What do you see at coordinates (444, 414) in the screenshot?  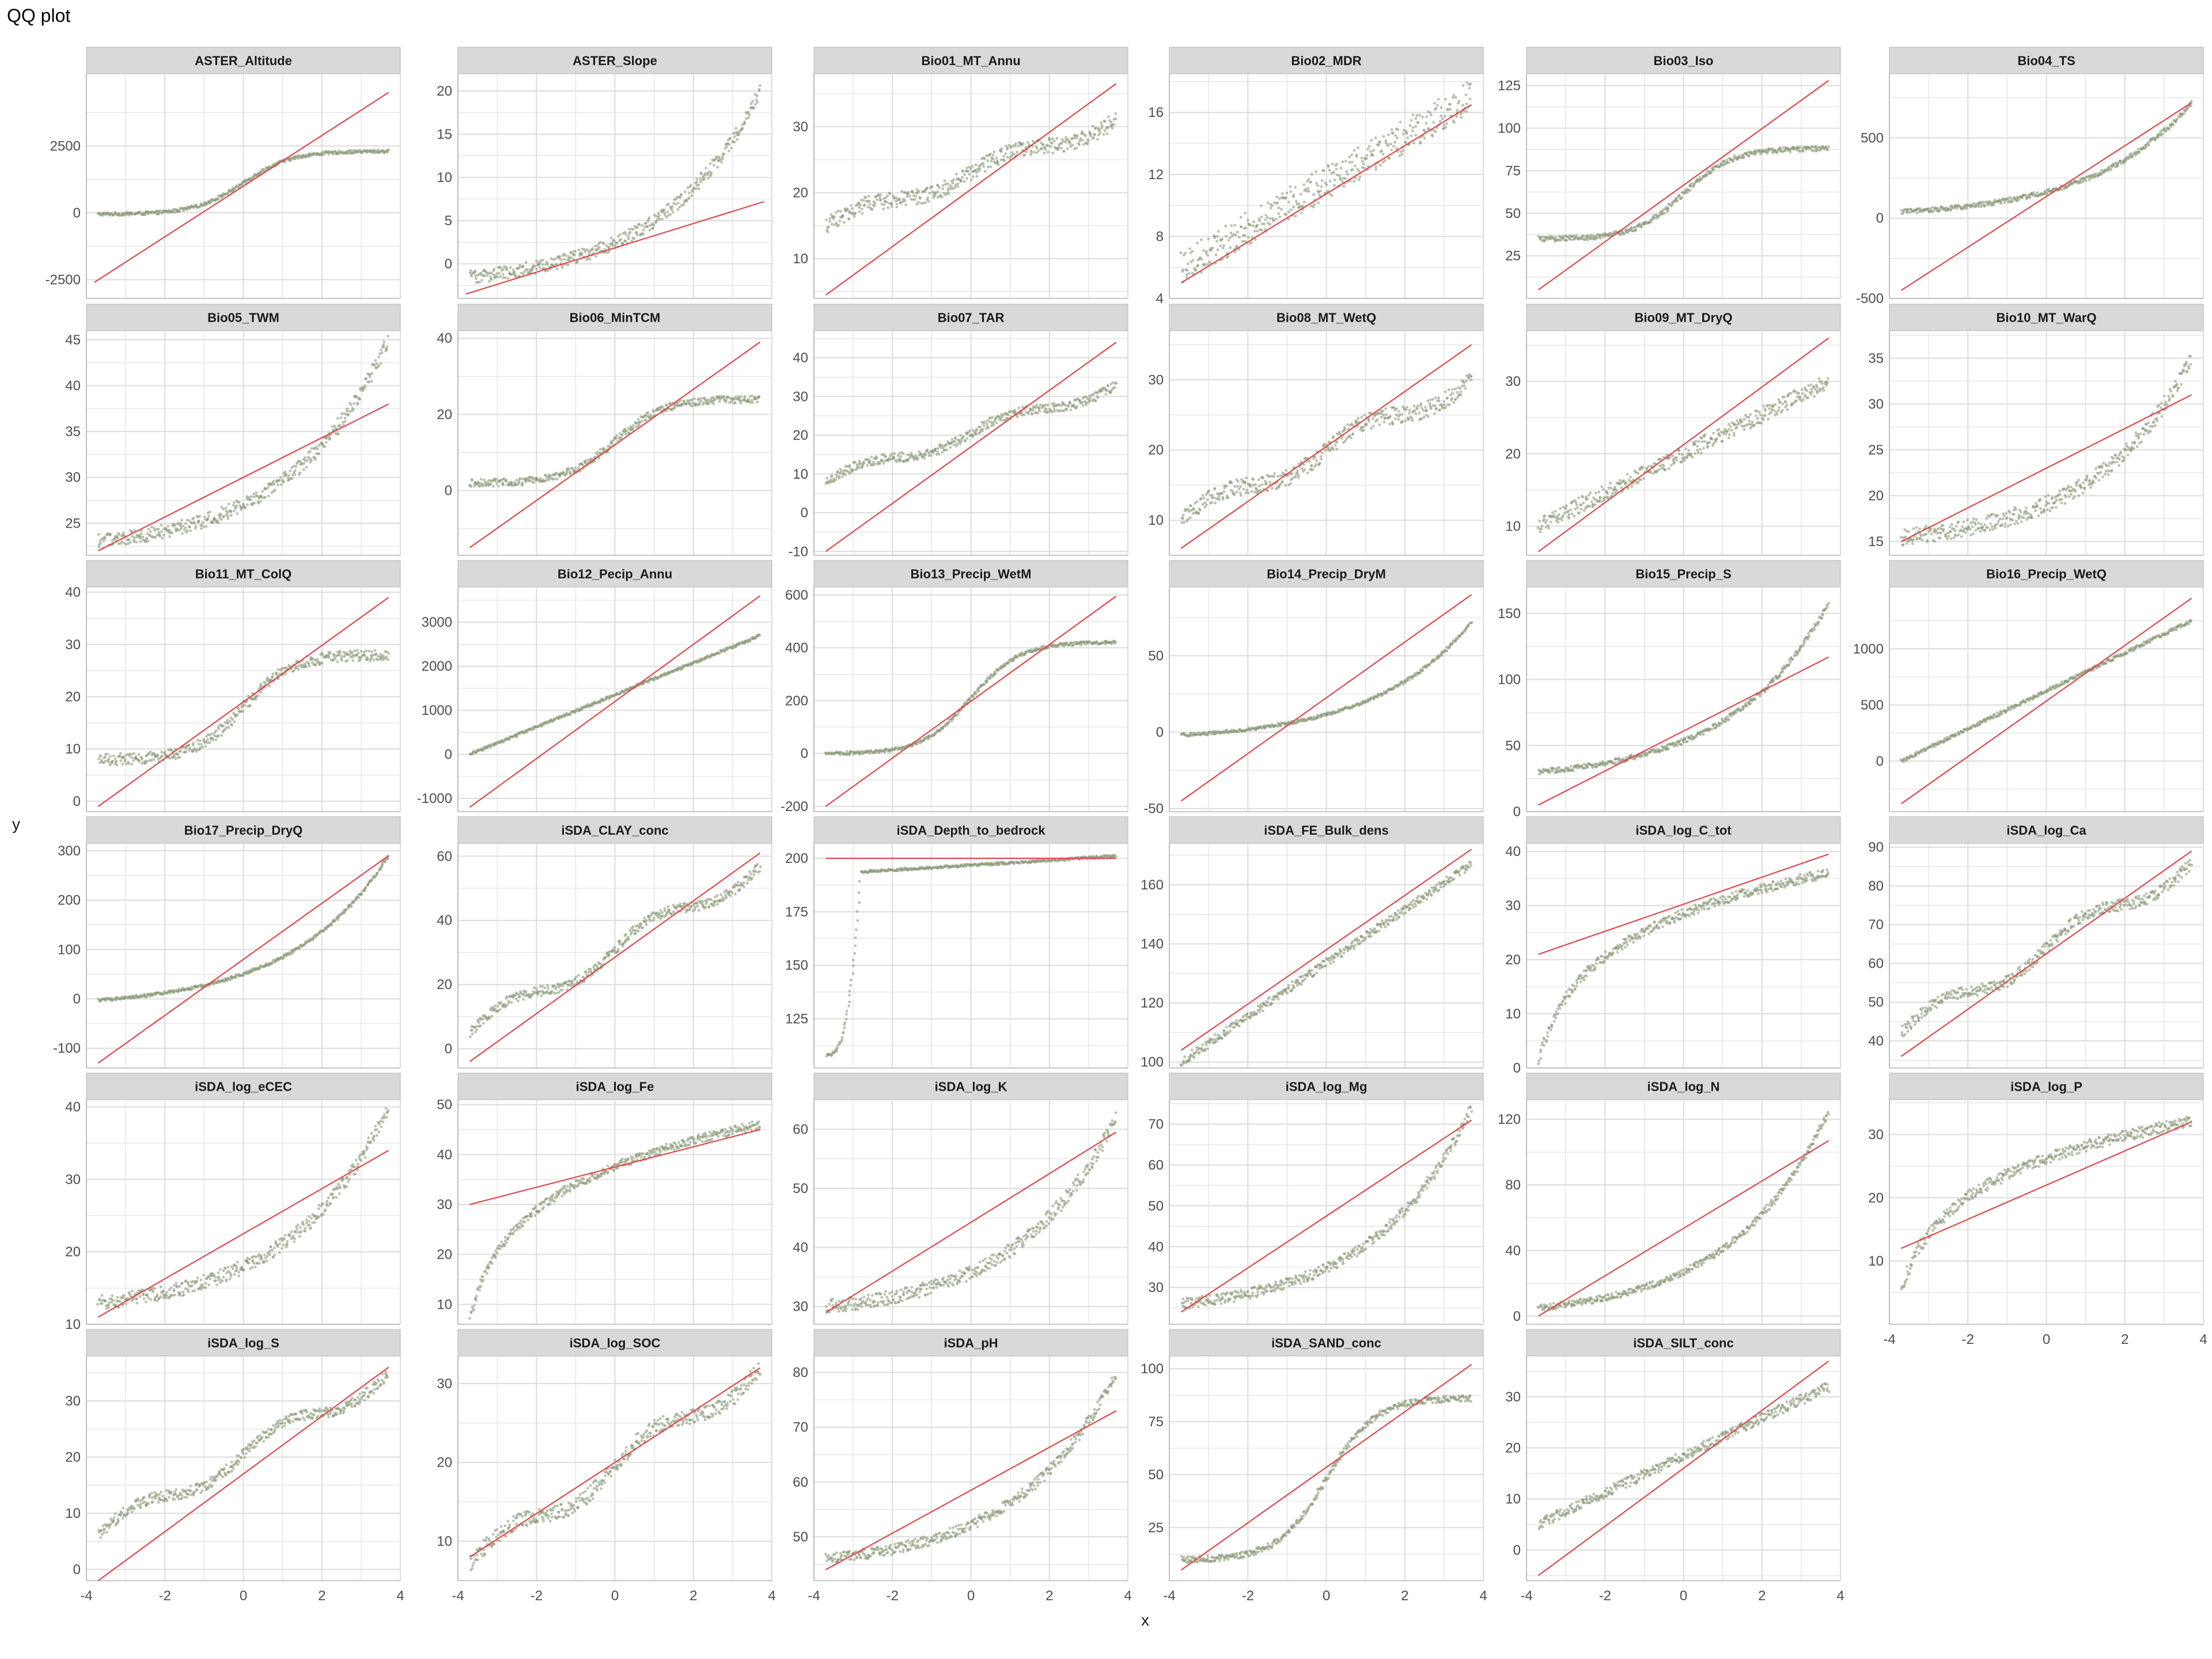 I see `y-tick-label: 20` at bounding box center [444, 414].